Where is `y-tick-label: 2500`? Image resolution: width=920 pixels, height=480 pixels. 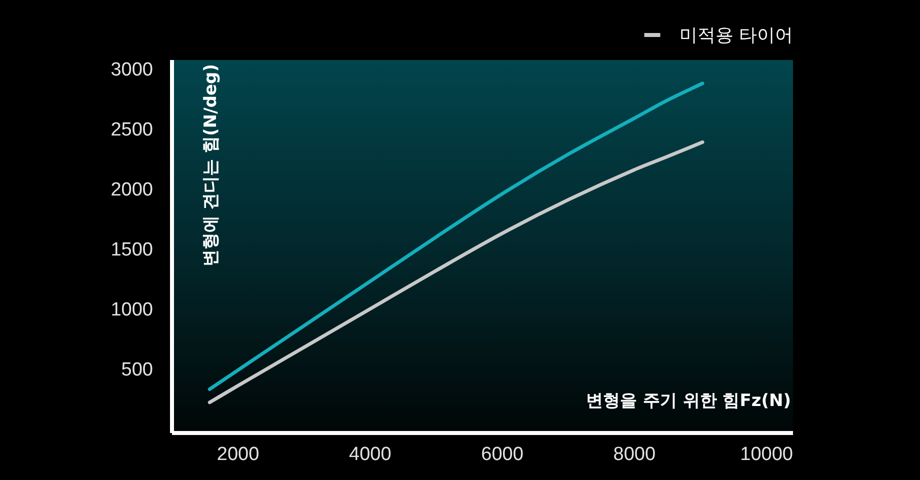 y-tick-label: 2500 is located at coordinates (131, 130).